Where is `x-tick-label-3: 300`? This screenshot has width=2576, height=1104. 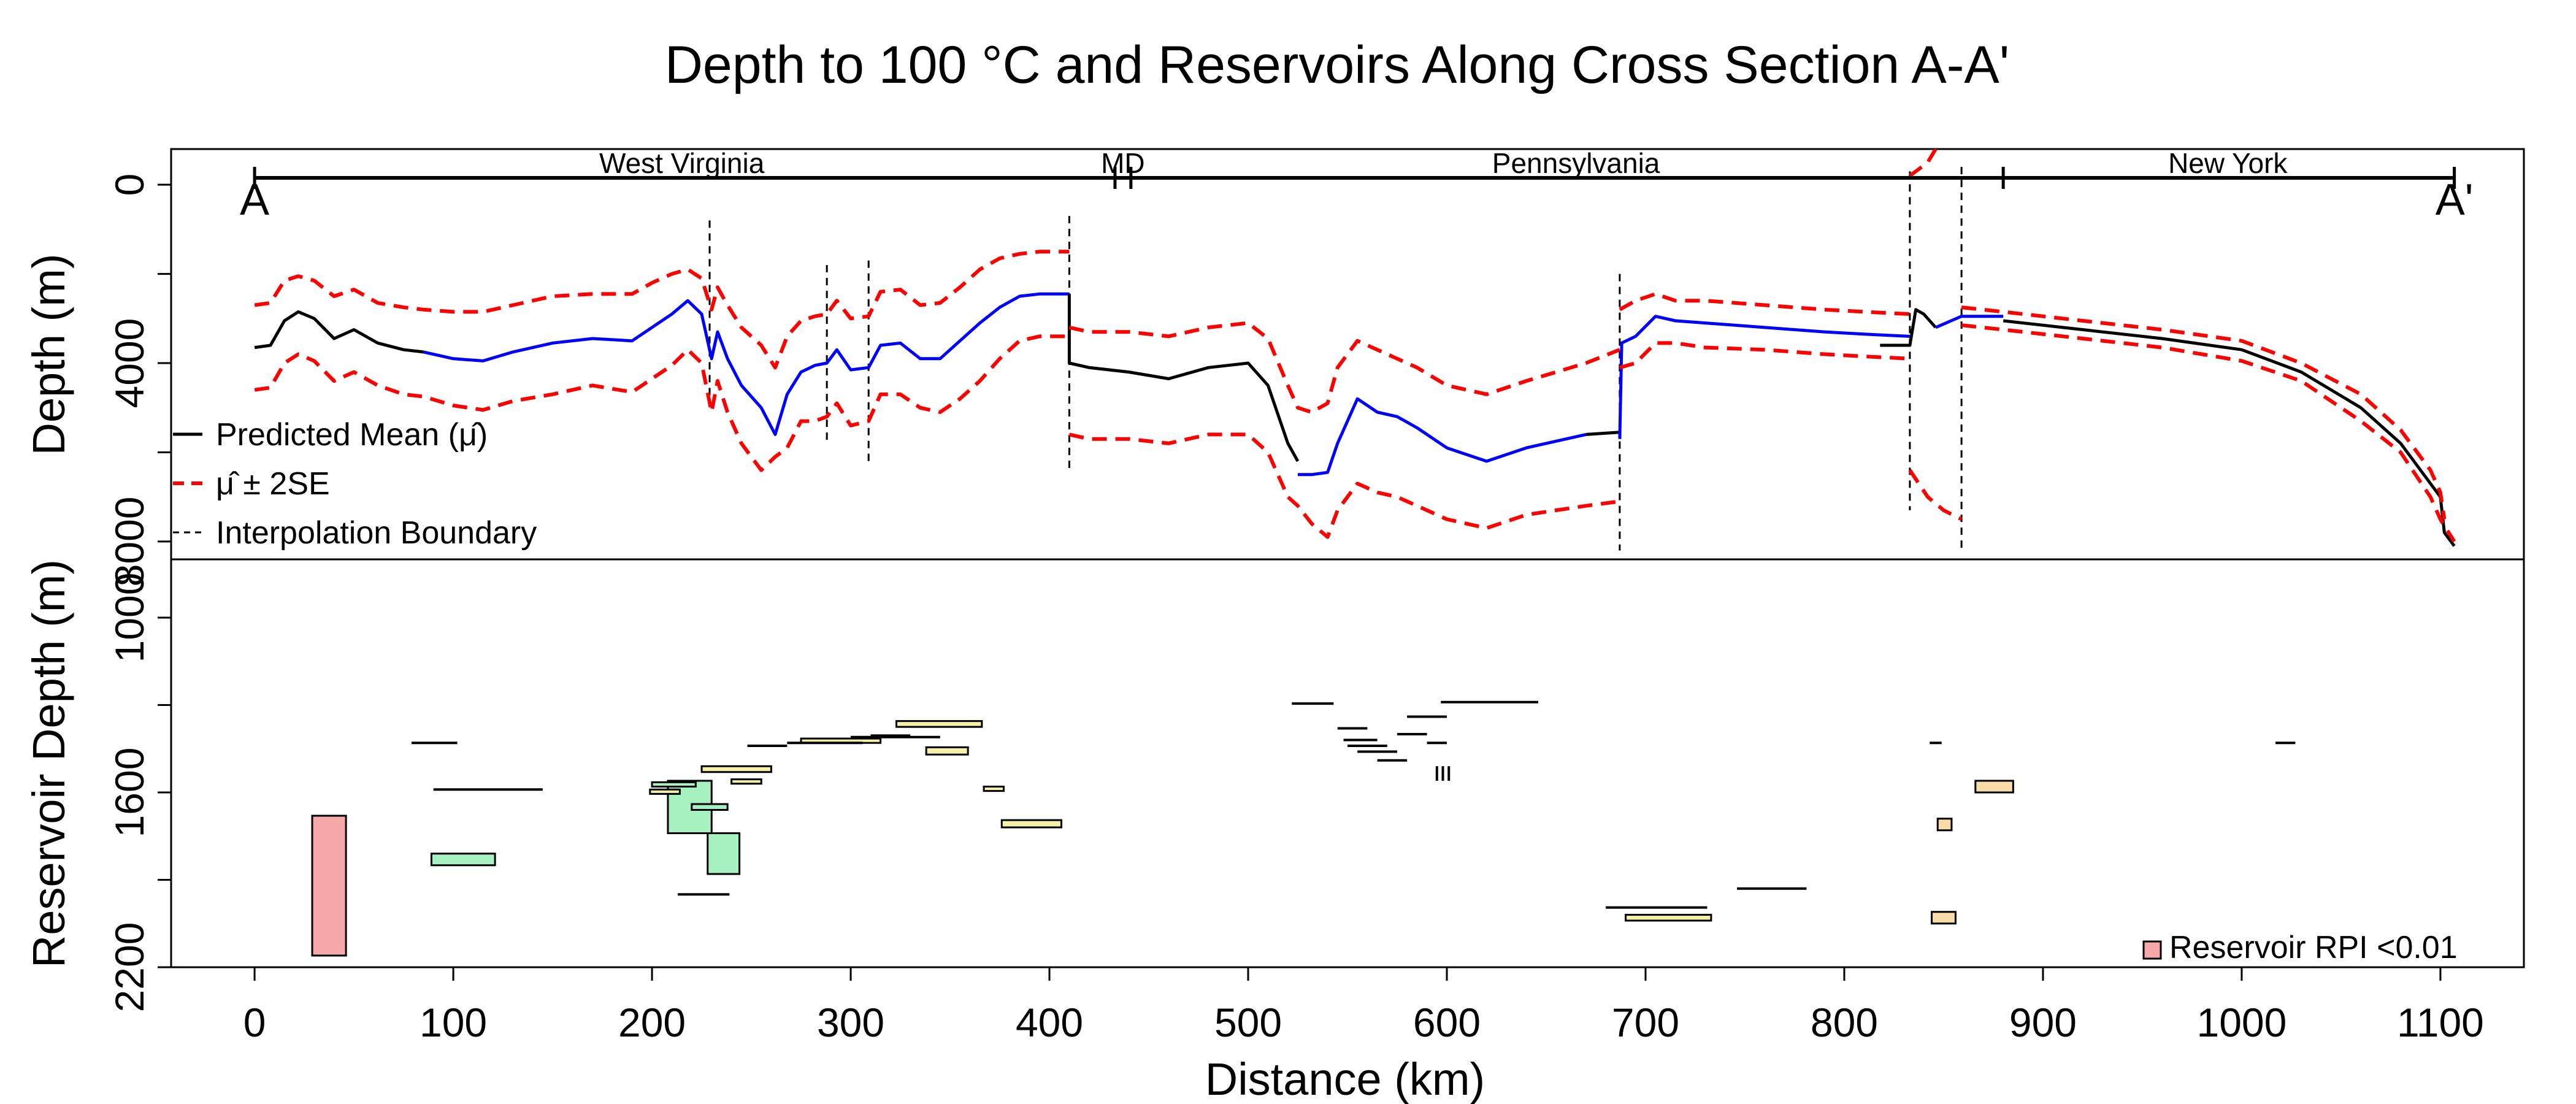
x-tick-label-3: 300 is located at coordinates (850, 1022).